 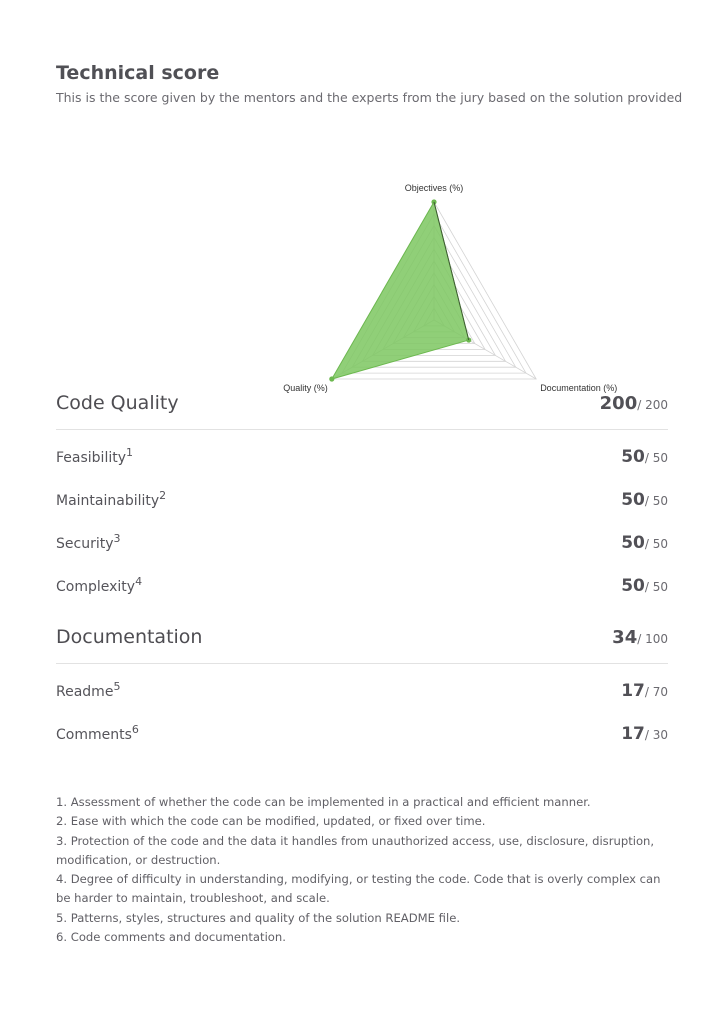 I want to click on row-label-text: Security, so click(x=85, y=544).